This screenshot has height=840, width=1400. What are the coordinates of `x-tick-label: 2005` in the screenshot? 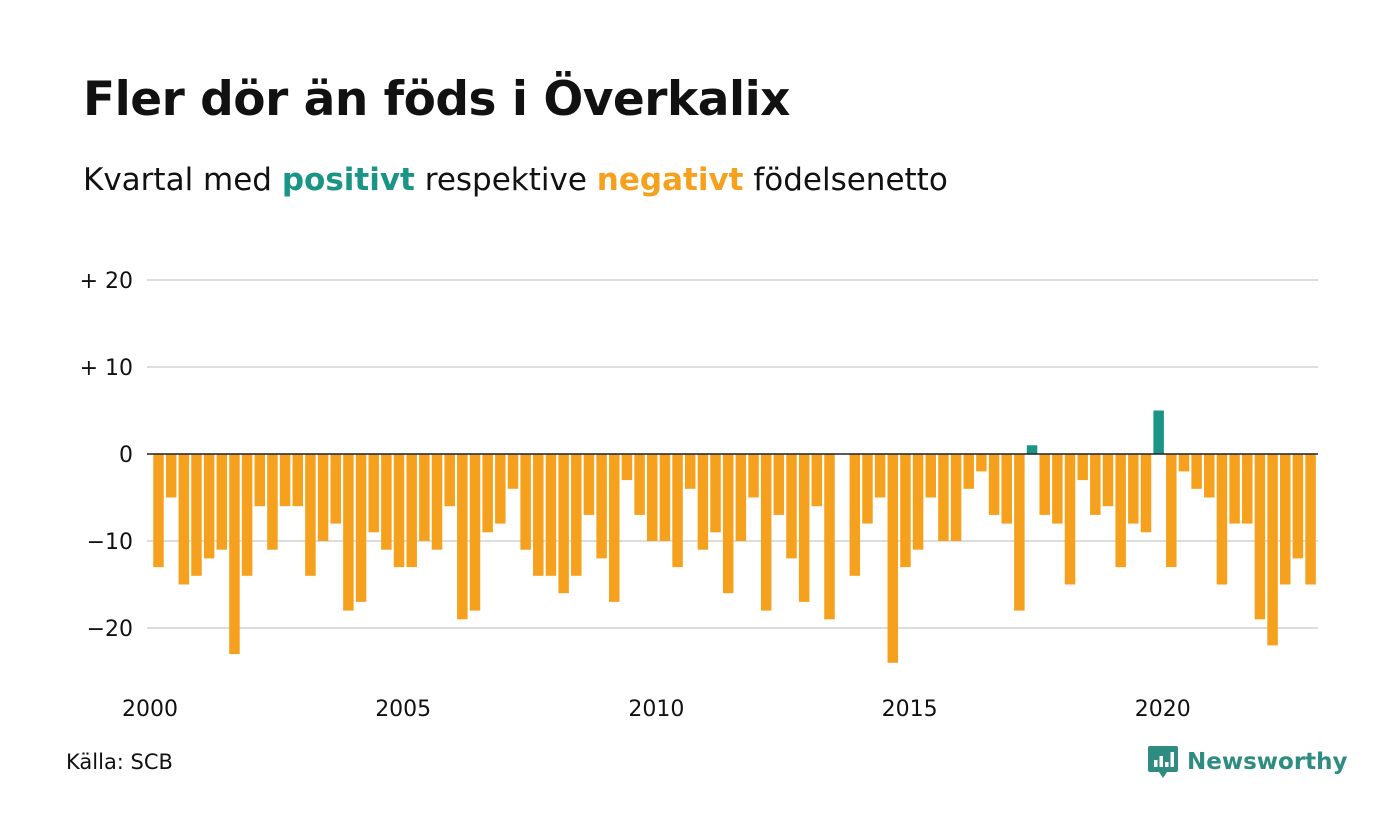 It's located at (403, 709).